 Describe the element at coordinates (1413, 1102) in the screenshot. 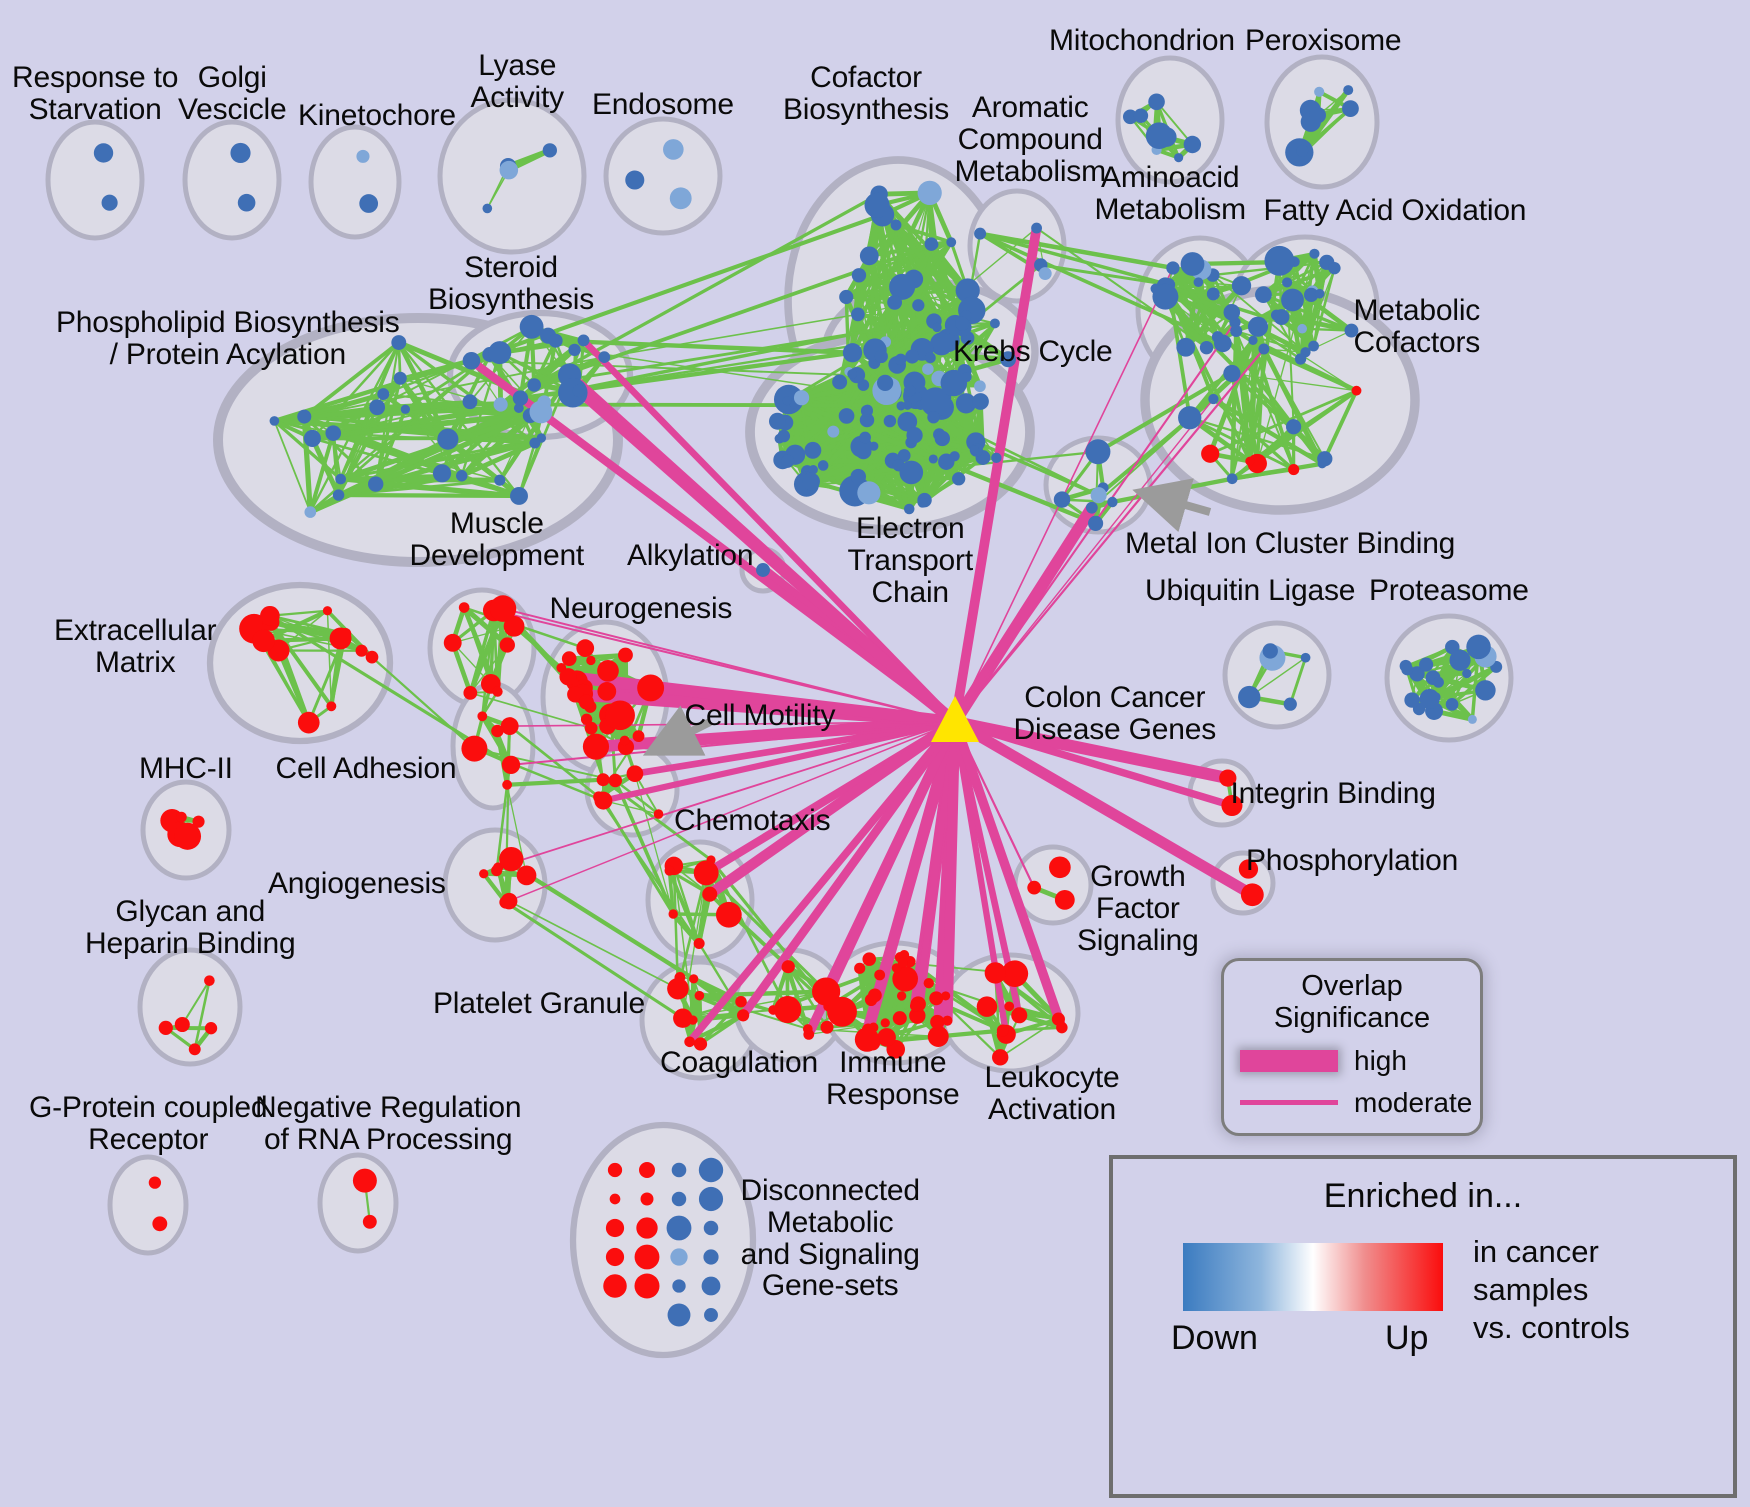

I see `legend-label-moderate: moderate` at that location.